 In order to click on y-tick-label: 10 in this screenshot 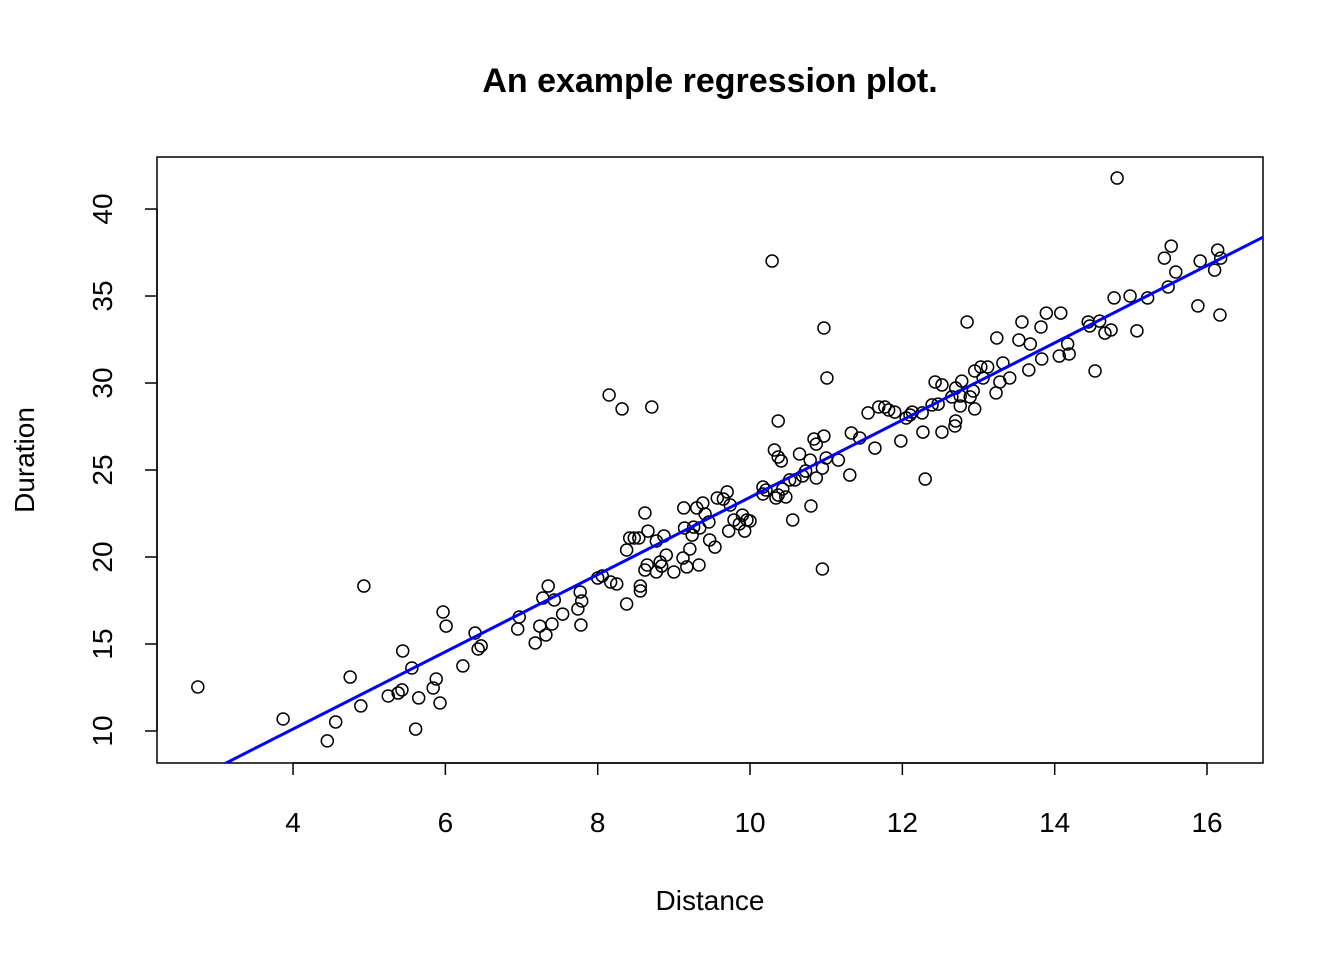, I will do `click(102, 730)`.